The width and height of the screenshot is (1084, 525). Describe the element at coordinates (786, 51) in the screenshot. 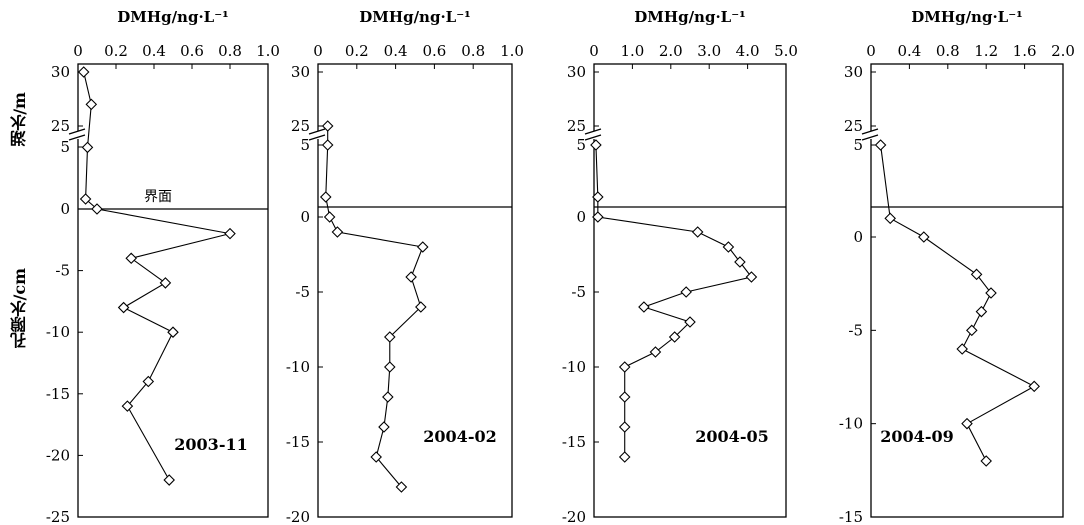

I see `x-tick-label: 5.0` at that location.